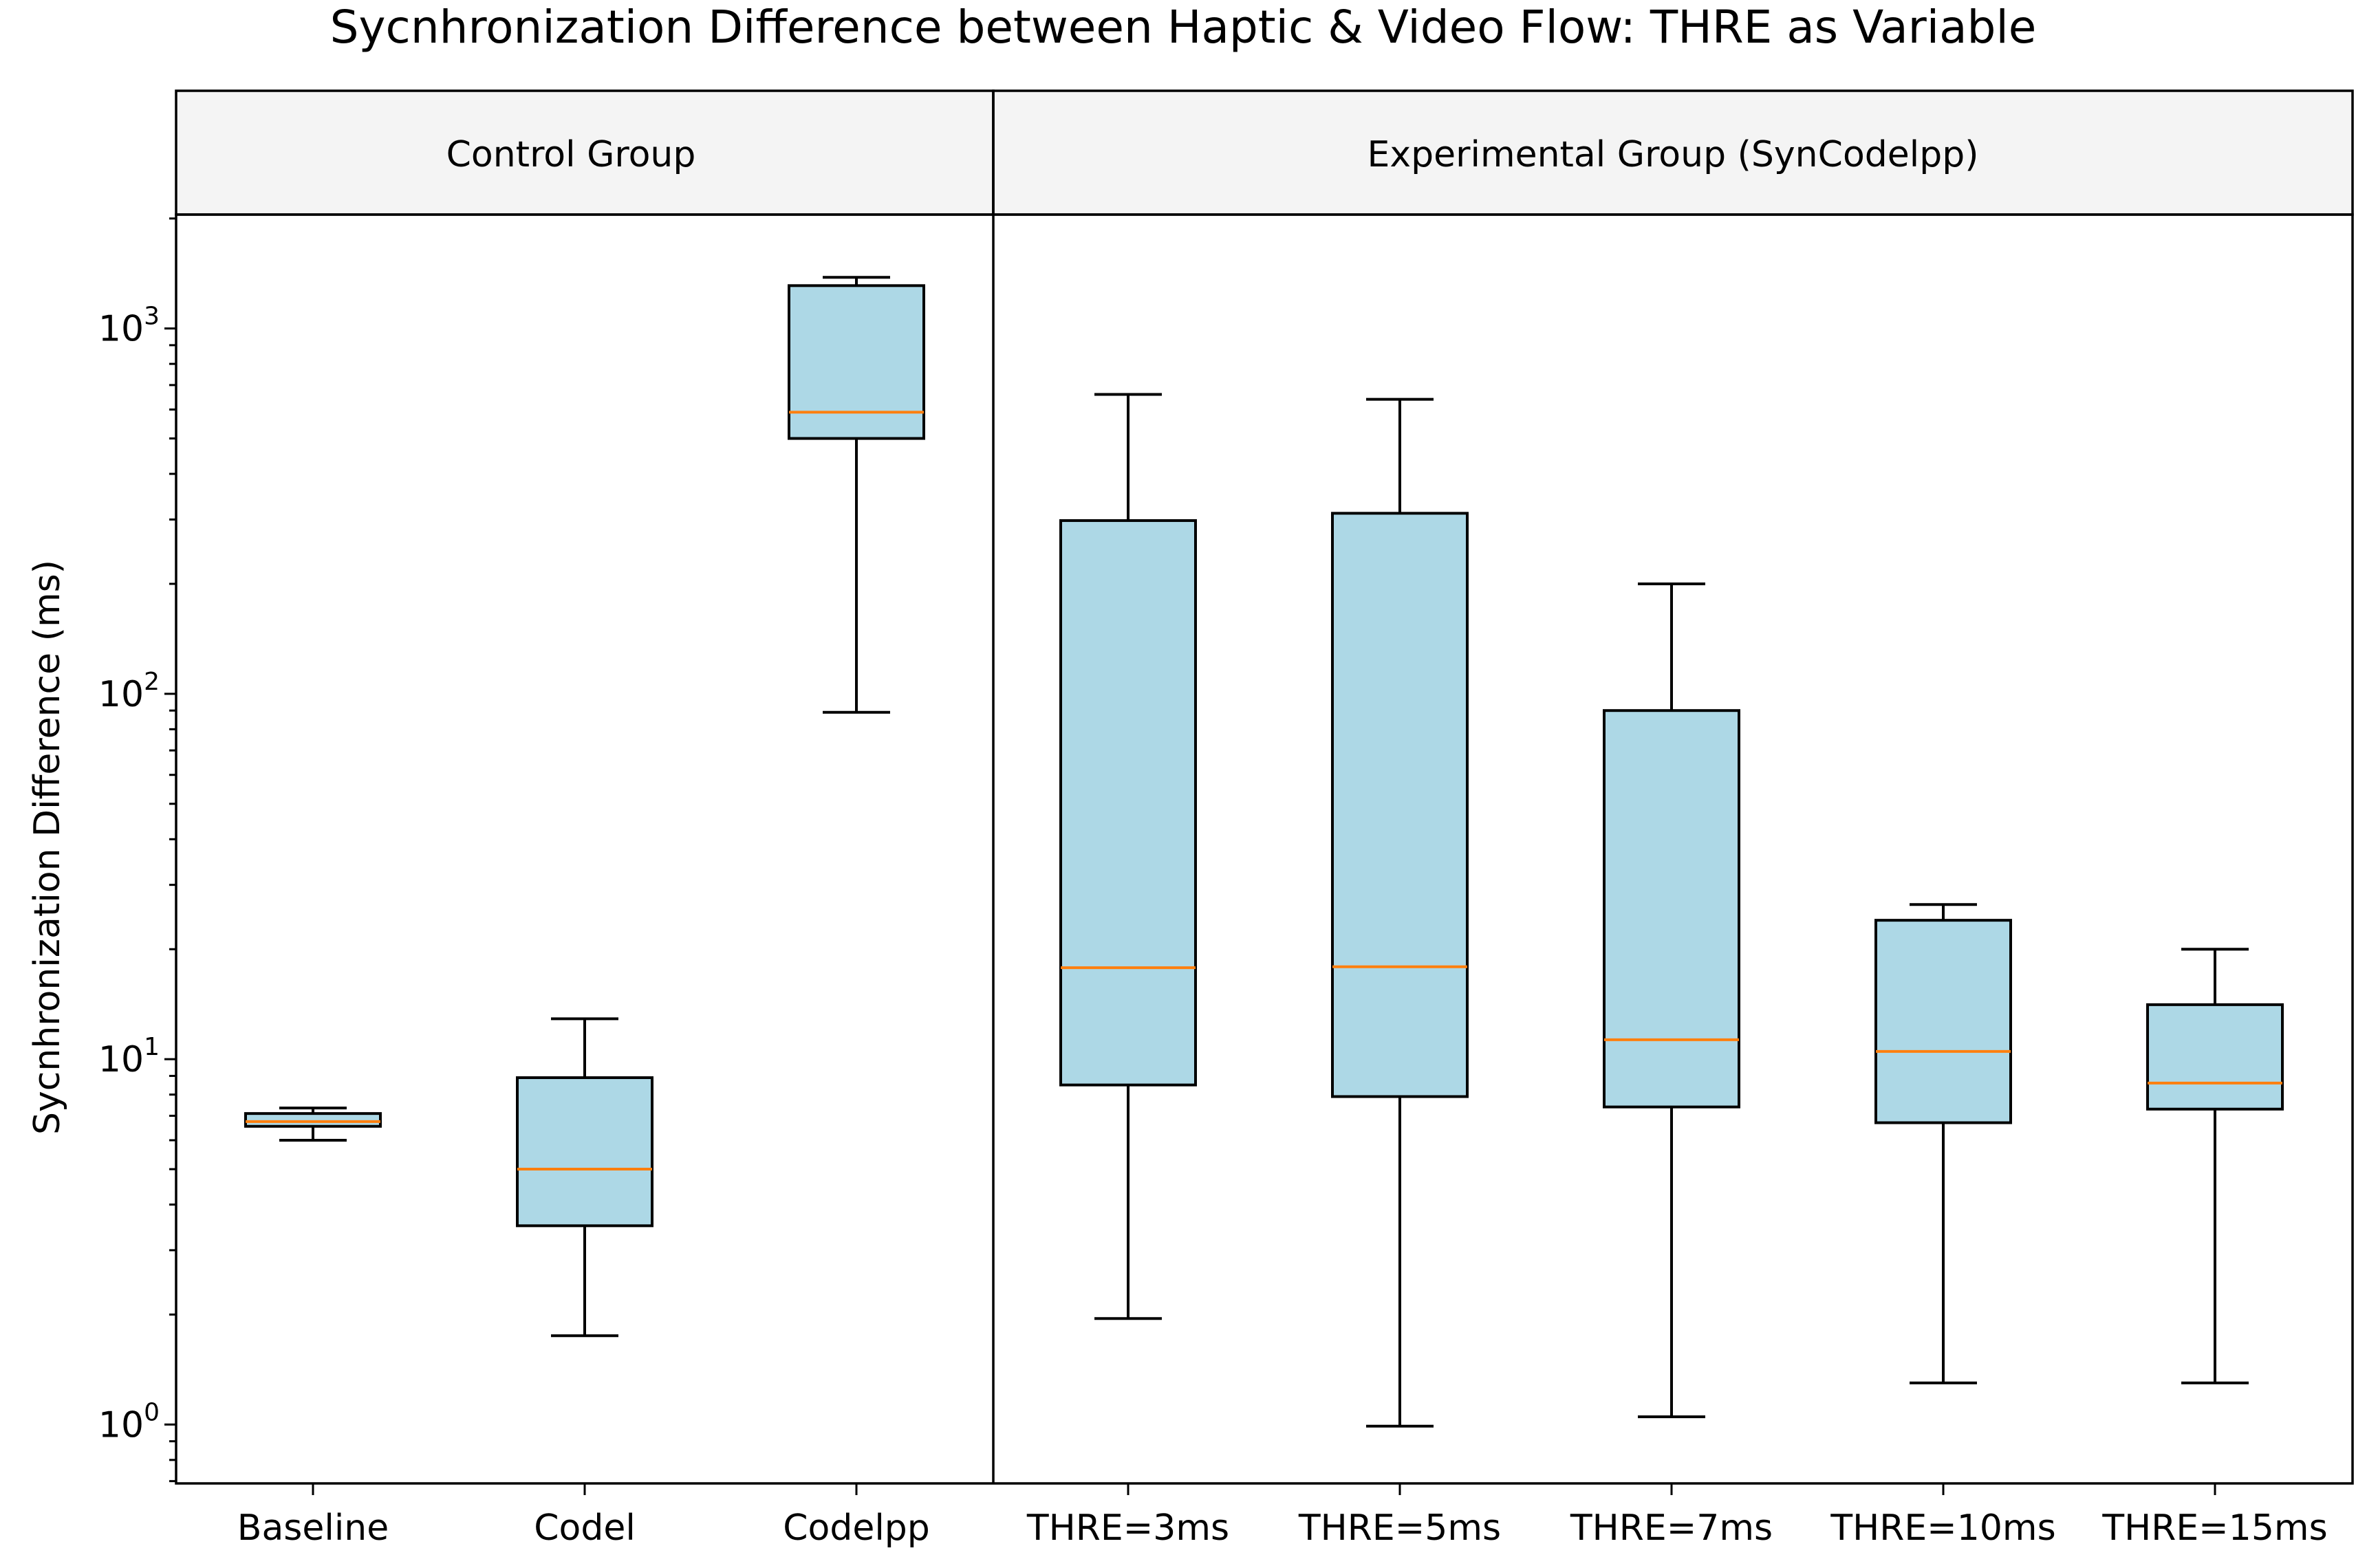 This screenshot has height=1568, width=2367. What do you see at coordinates (1943, 1143) in the screenshot?
I see `box-THRE=10ms` at bounding box center [1943, 1143].